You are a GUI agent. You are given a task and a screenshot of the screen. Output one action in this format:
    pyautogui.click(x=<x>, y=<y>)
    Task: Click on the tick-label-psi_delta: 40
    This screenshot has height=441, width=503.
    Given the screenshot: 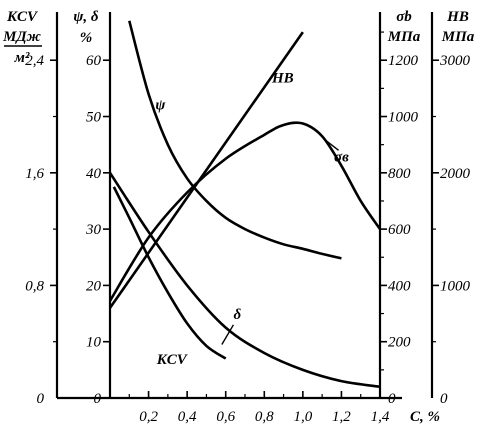 What is the action you would take?
    pyautogui.click(x=94, y=174)
    